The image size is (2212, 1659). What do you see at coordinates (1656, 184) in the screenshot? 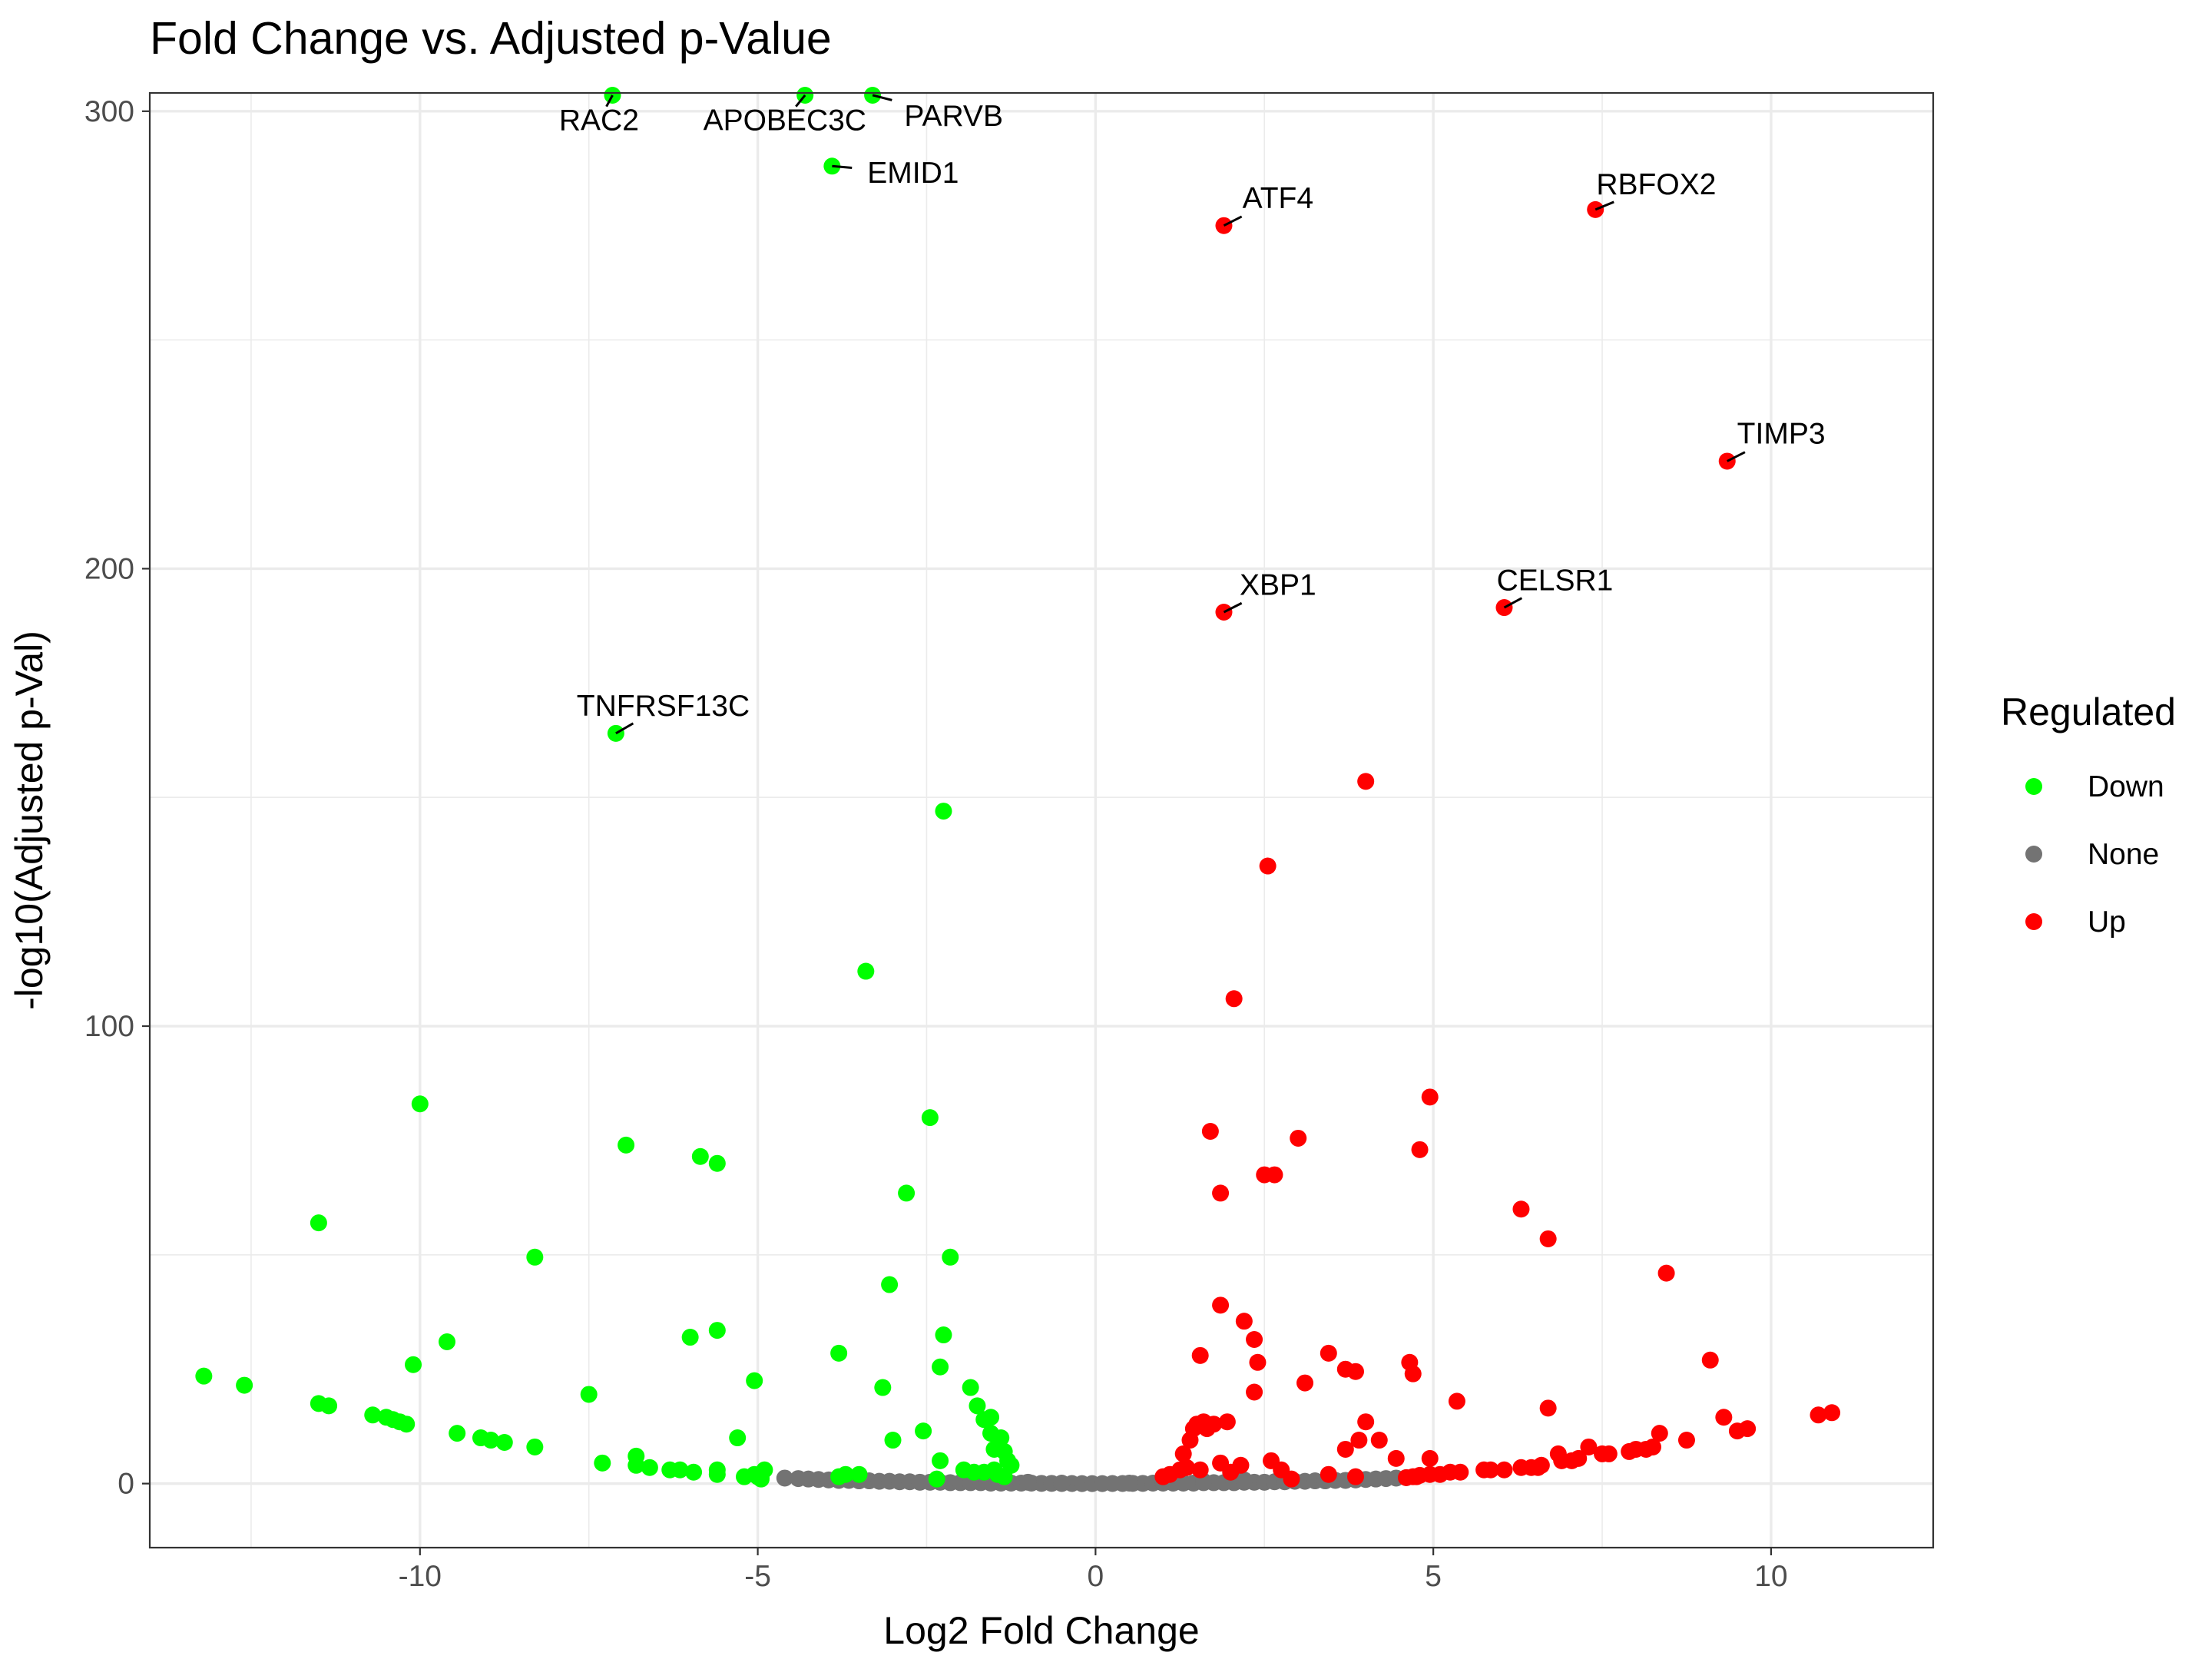
I see `gene-label: RBFOX2` at bounding box center [1656, 184].